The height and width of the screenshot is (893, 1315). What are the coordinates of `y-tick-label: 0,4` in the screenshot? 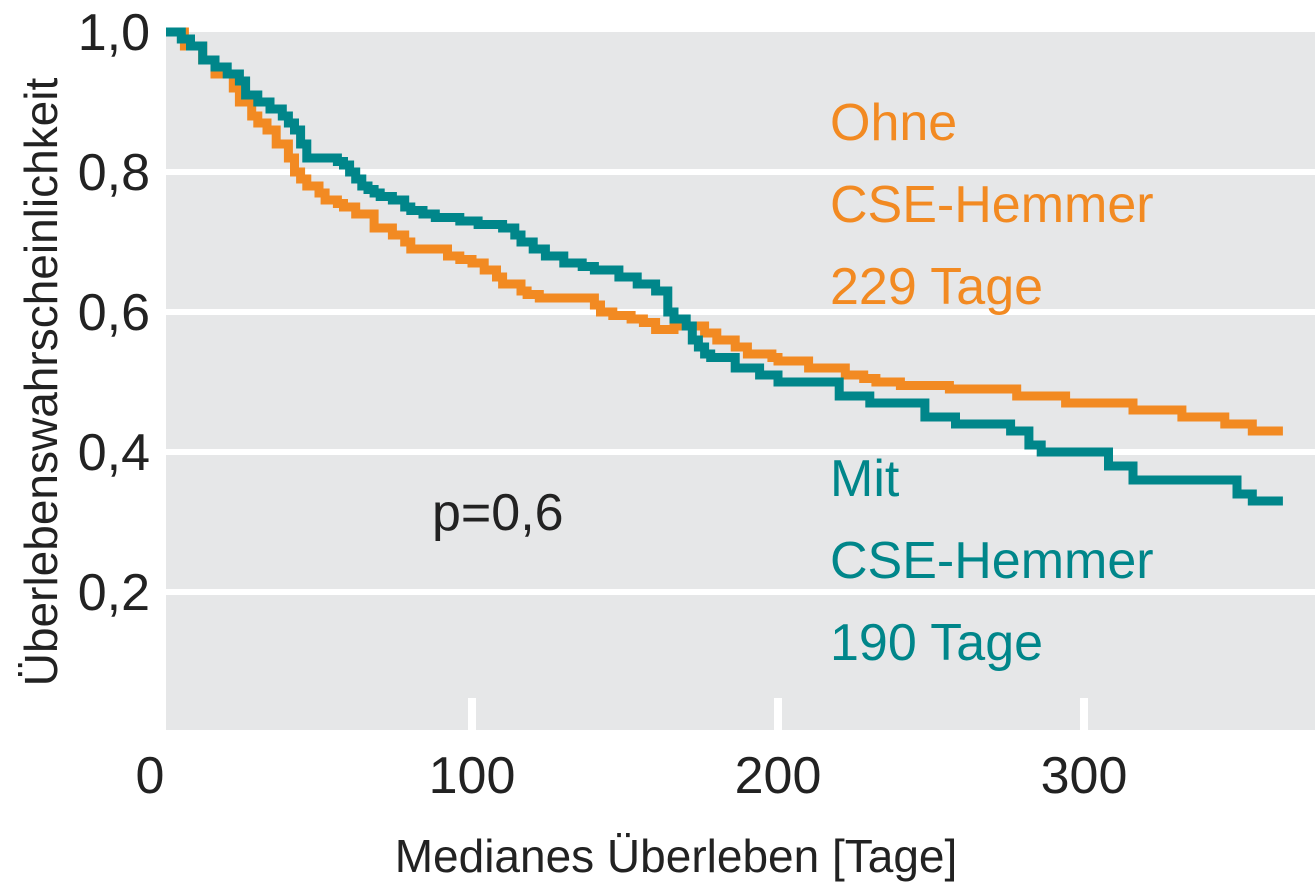 It's located at (114, 453).